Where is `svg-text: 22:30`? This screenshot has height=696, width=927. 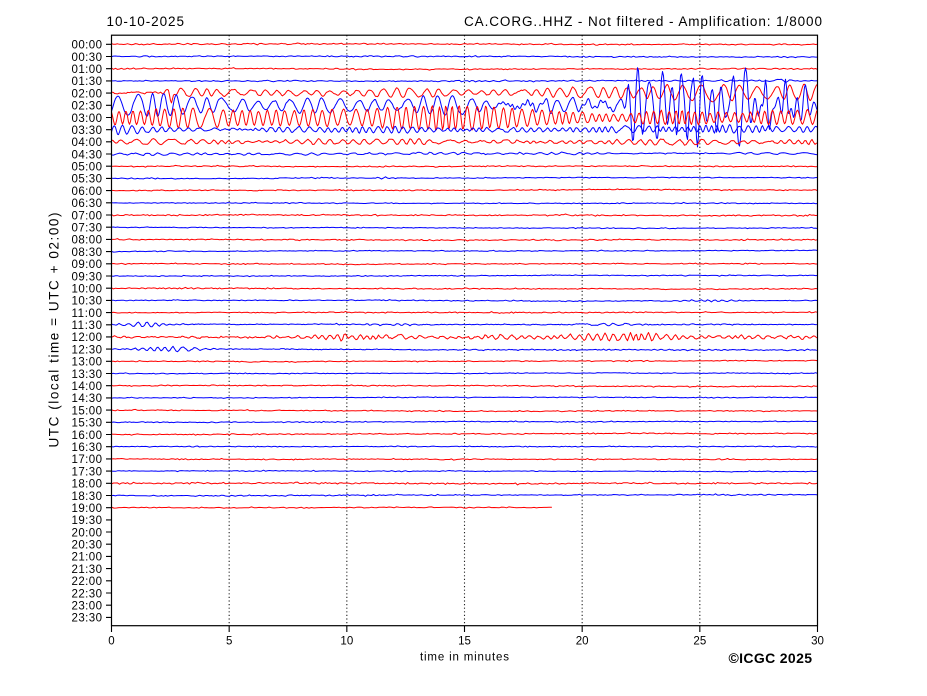
svg-text: 22:30 is located at coordinates (87, 594).